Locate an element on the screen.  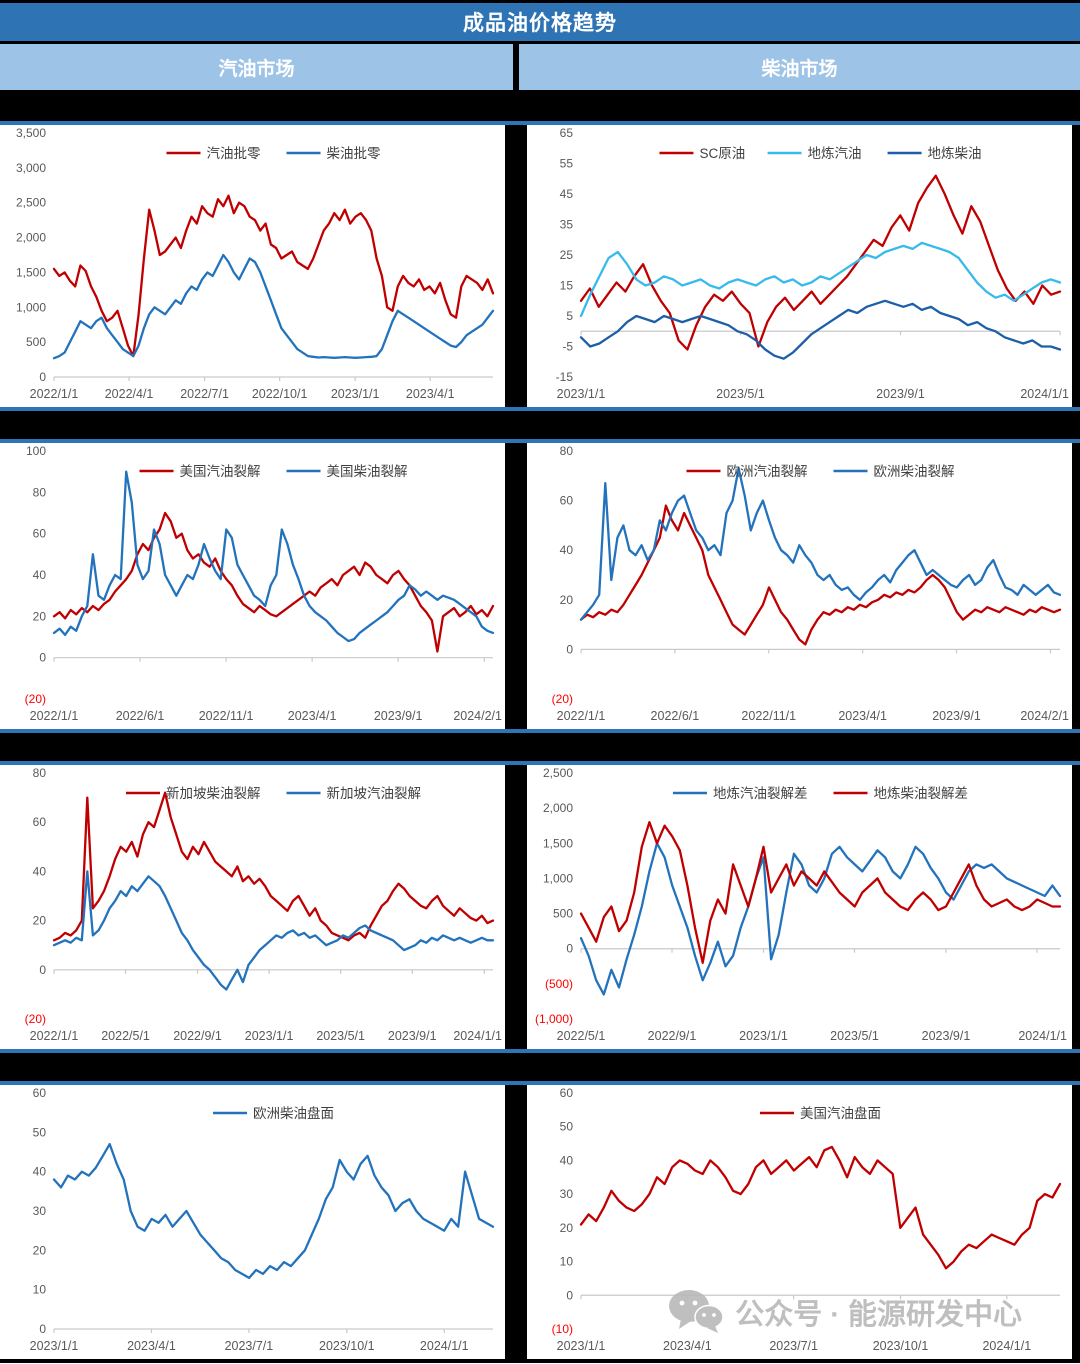
svg-text: 地炼柴油 is located at coordinates (955, 153).